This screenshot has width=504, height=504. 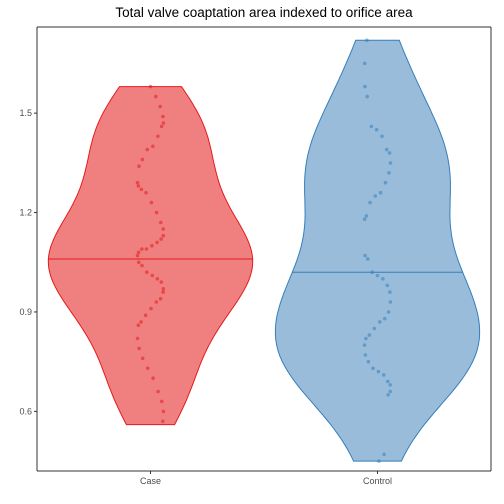 I want to click on y-tick-label: 0.6, so click(x=25, y=411).